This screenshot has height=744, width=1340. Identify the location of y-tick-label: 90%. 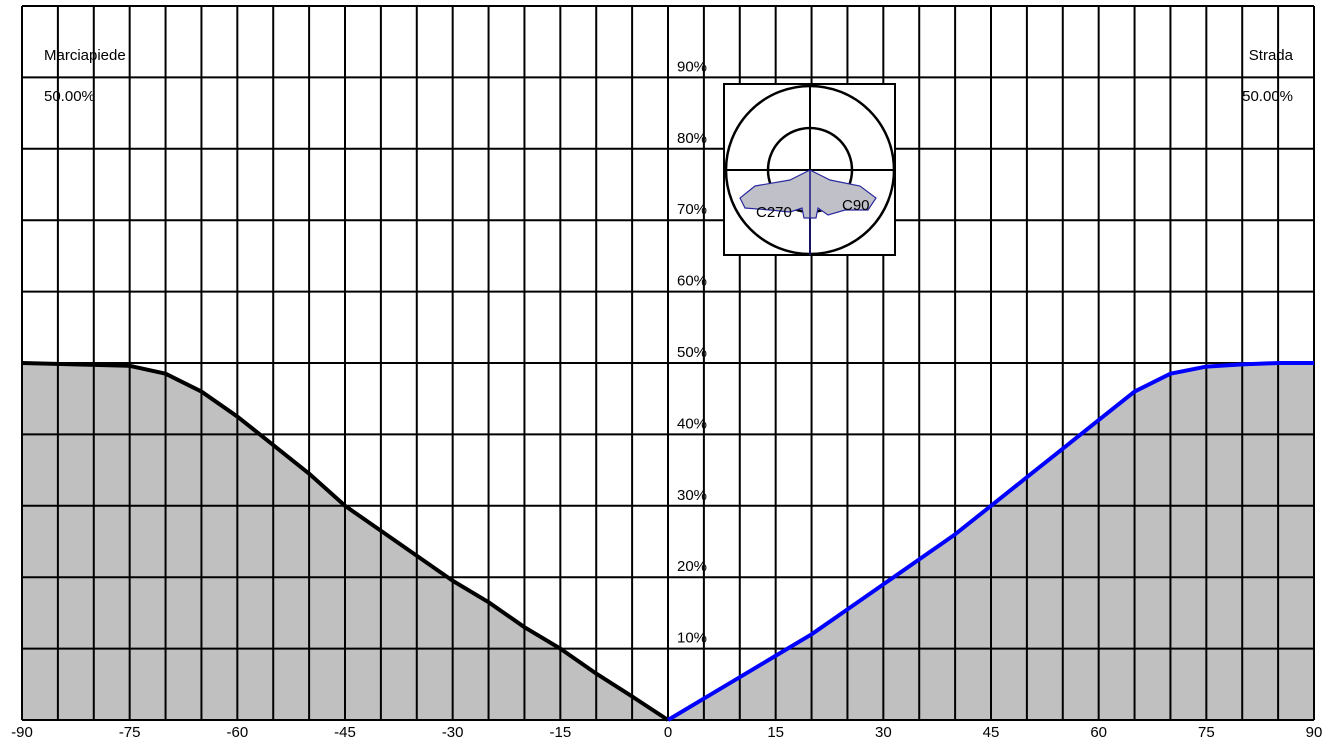
(692, 66).